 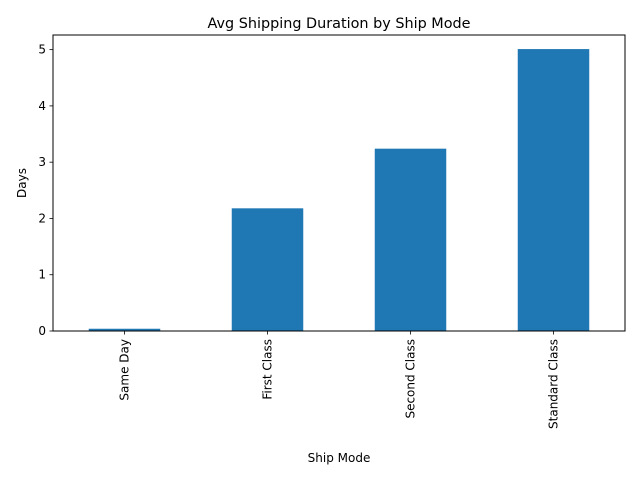 What do you see at coordinates (42, 331) in the screenshot?
I see `y-tick-label: 0` at bounding box center [42, 331].